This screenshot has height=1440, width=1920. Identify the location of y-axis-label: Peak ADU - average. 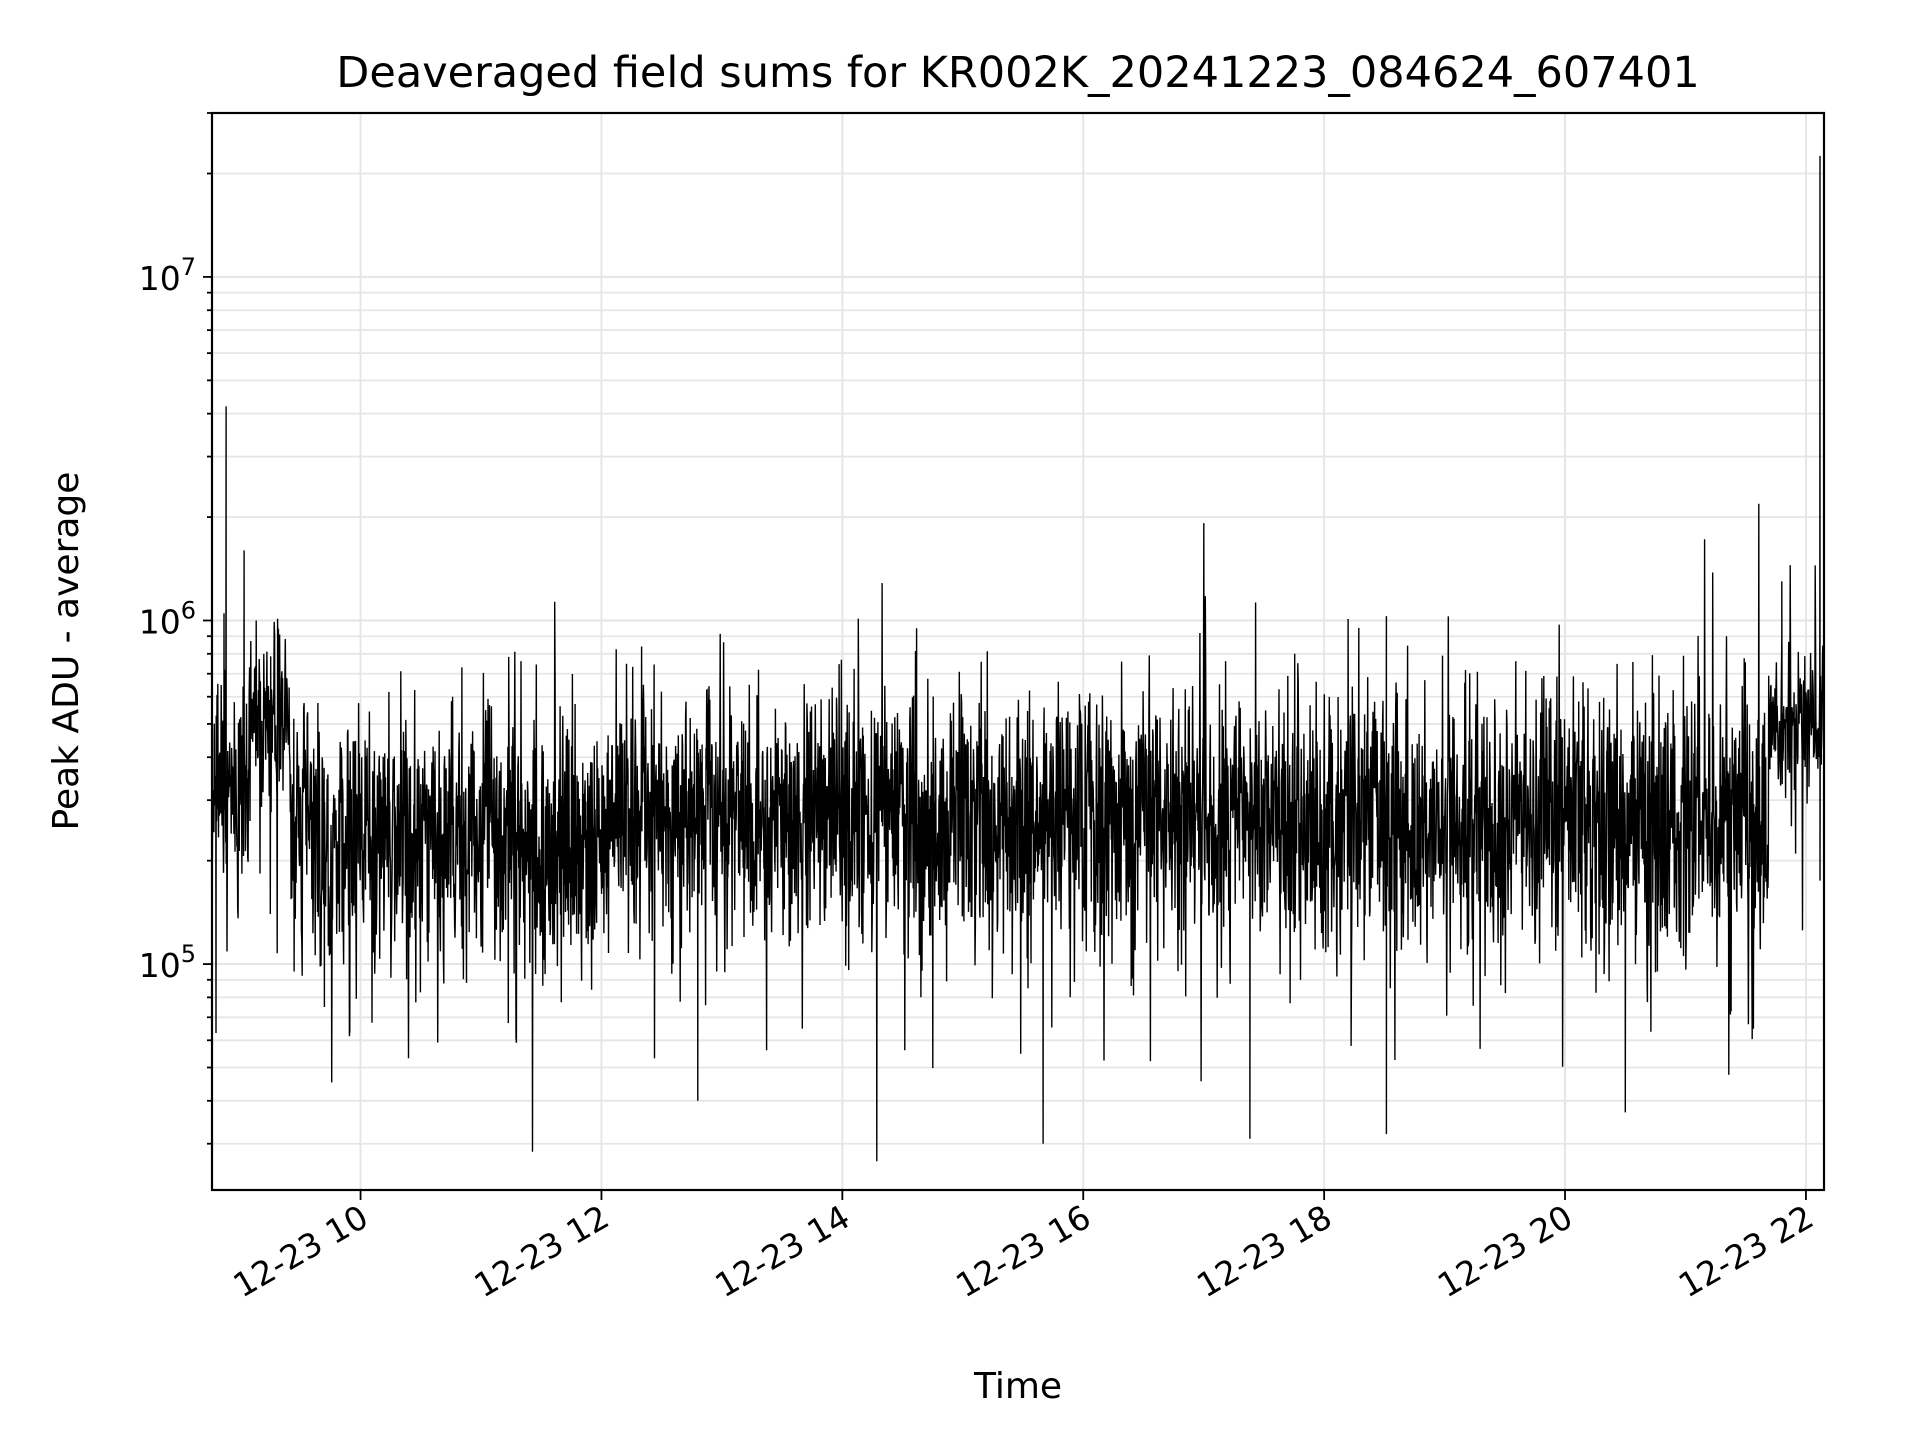
(66, 651).